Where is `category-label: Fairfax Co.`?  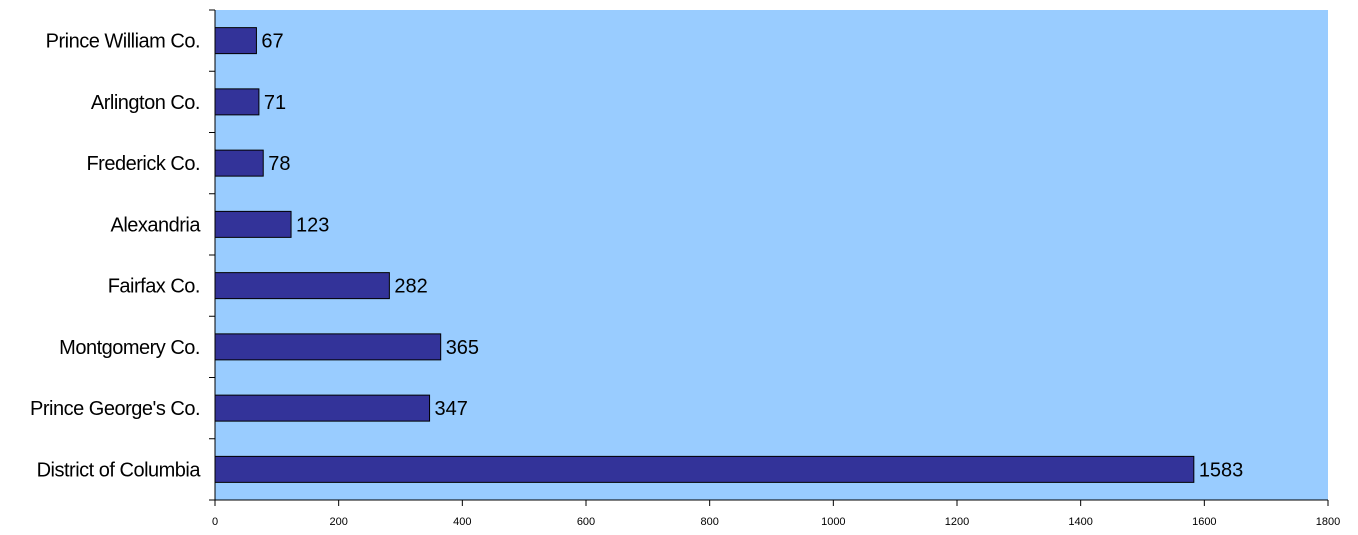
category-label: Fairfax Co. is located at coordinates (154, 287).